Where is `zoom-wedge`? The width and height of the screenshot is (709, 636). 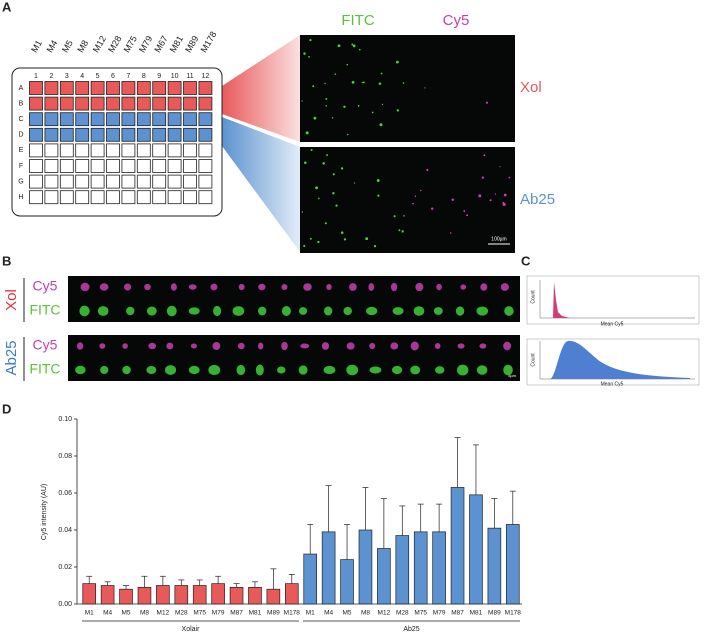 zoom-wedge is located at coordinates (261, 88).